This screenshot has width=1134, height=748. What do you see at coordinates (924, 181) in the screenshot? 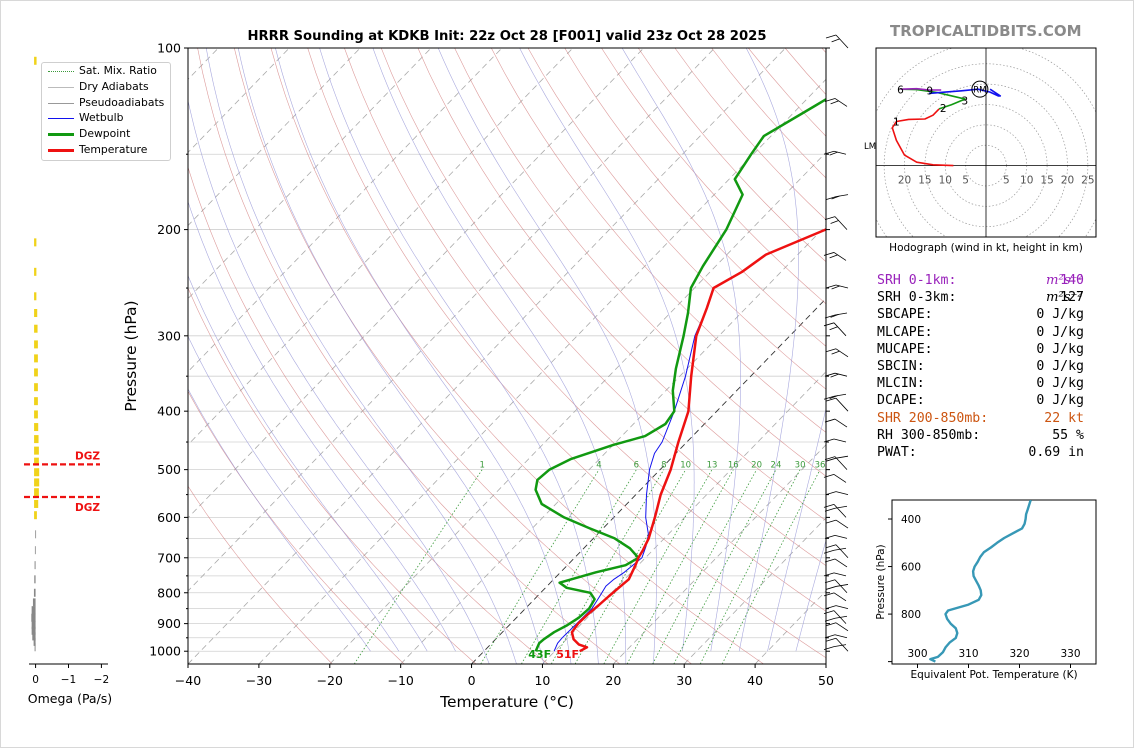
I see `hodograph-tick-label: 15` at bounding box center [924, 181].